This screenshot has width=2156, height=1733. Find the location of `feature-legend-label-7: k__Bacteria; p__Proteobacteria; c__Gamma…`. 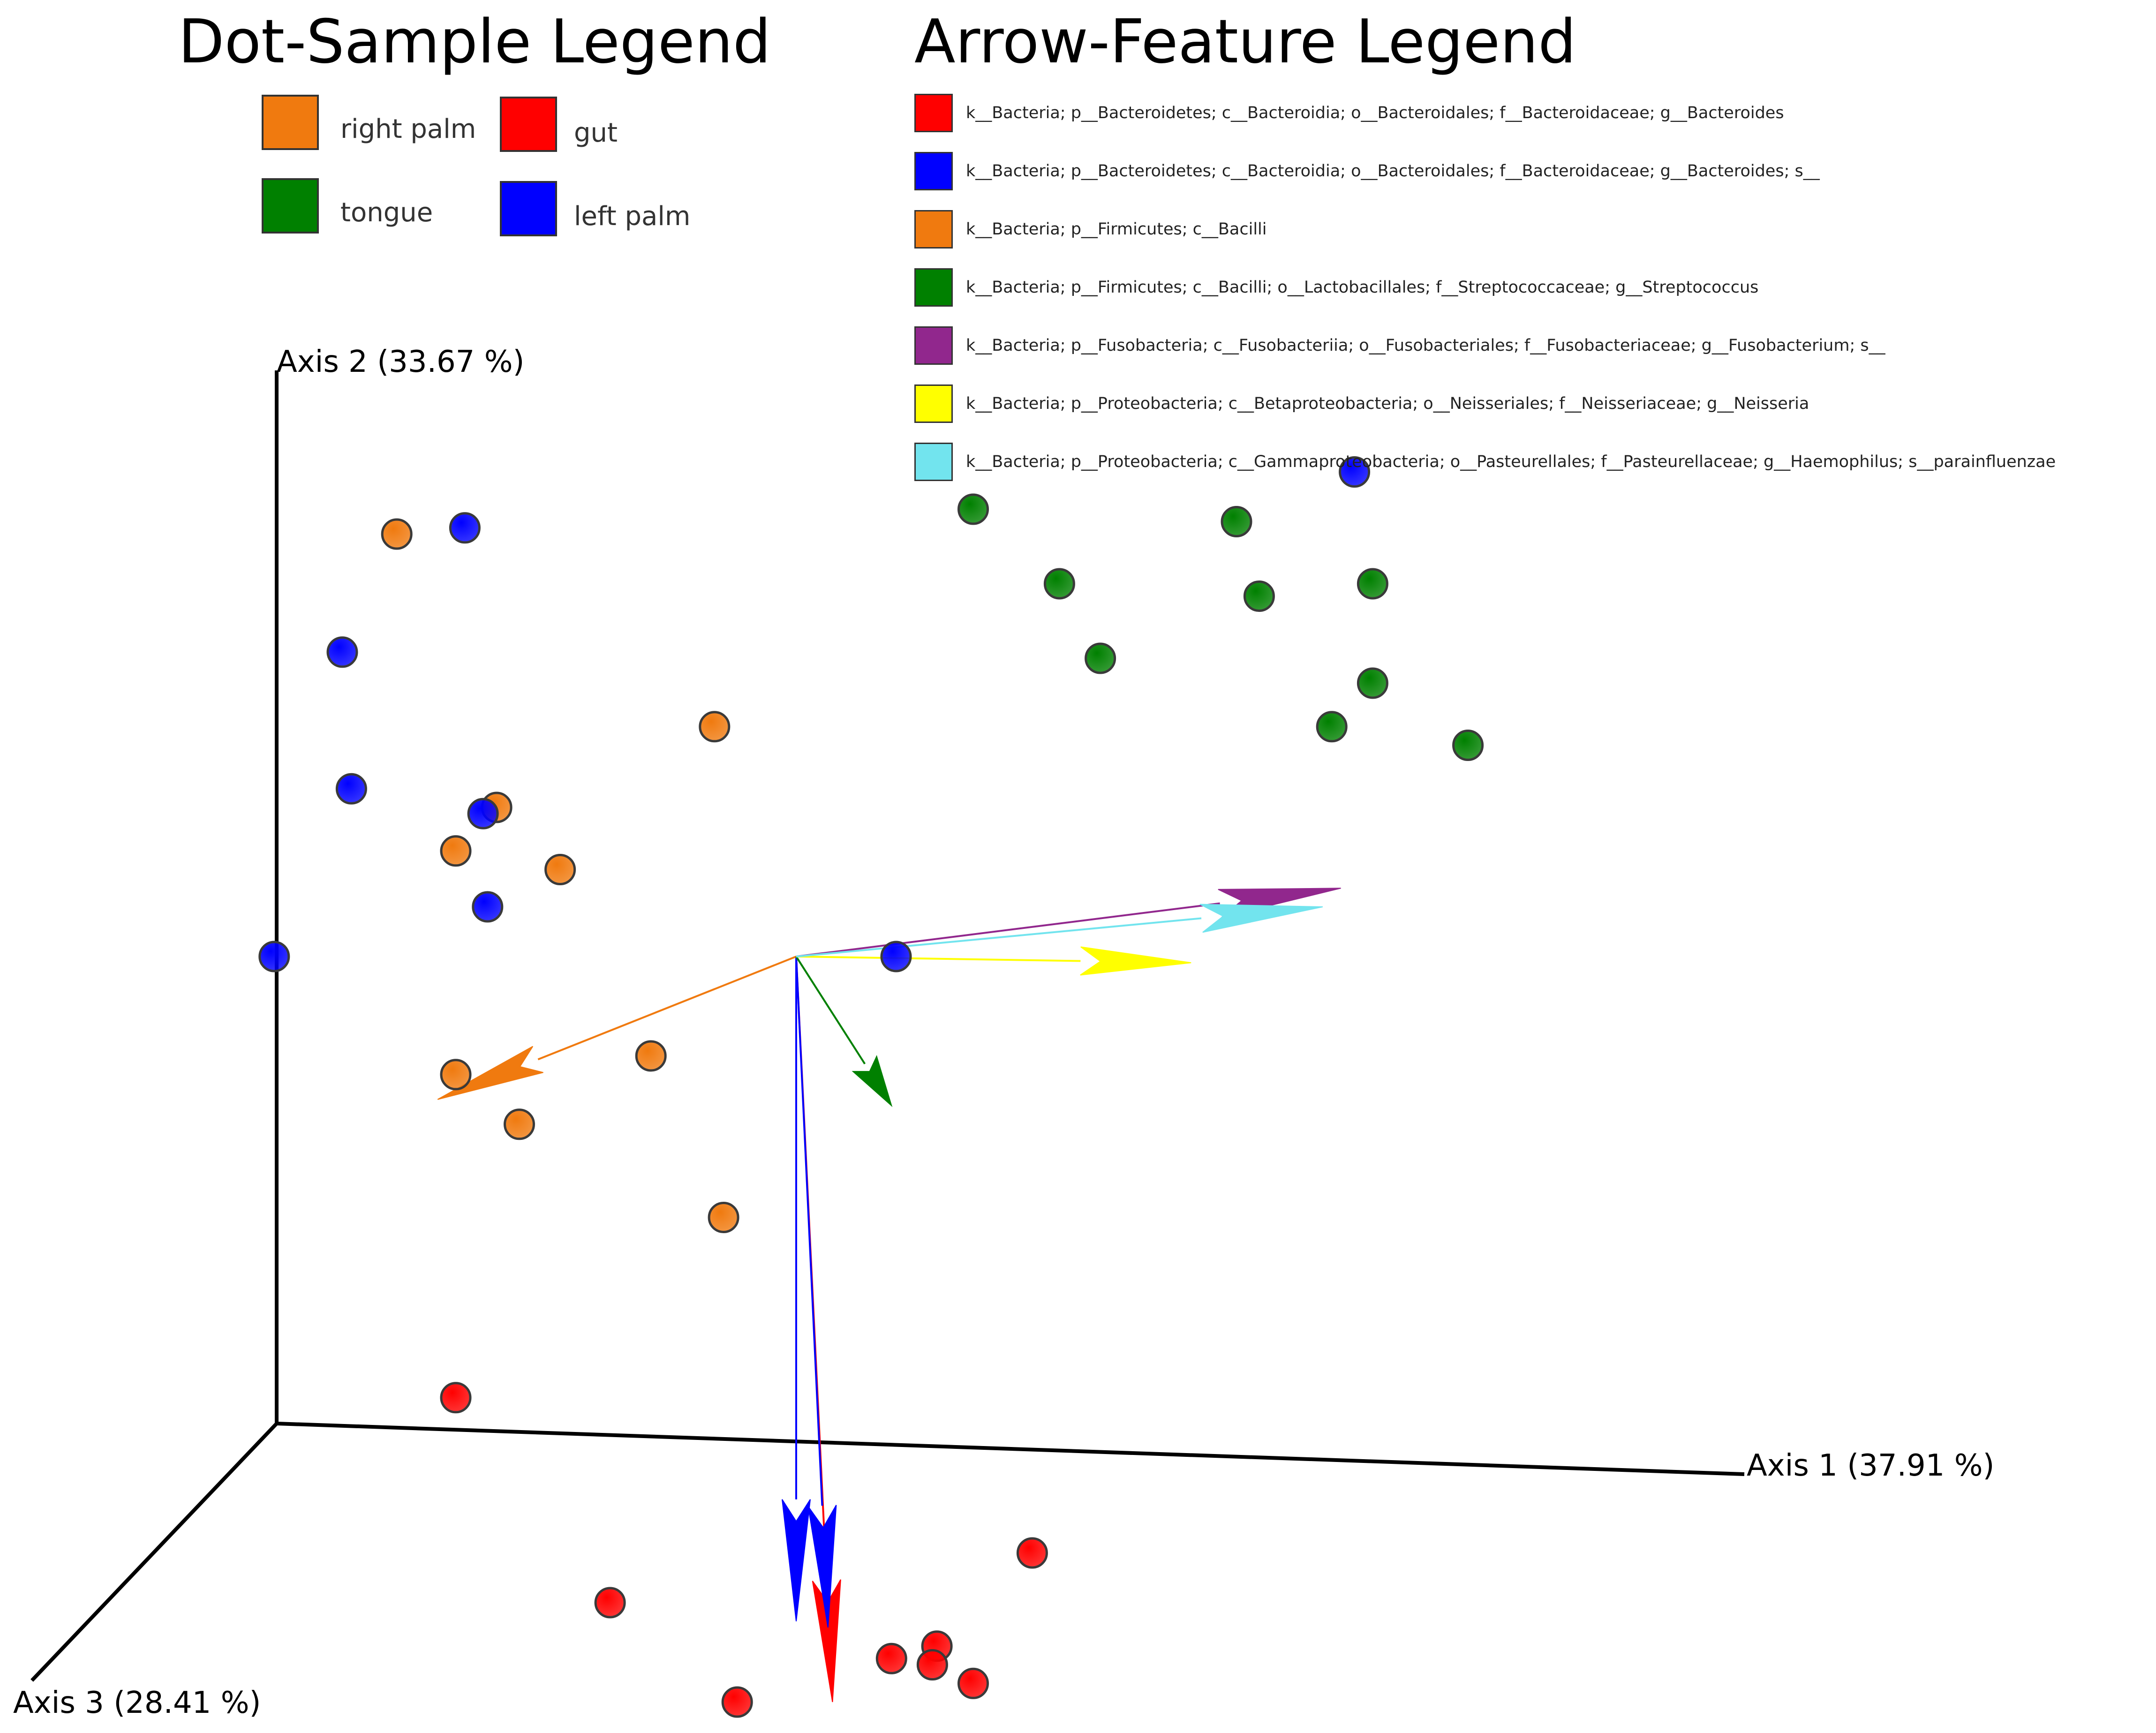

feature-legend-label-7: k__Bacteria; p__Proteobacteria; c__Gamma… is located at coordinates (1511, 461).